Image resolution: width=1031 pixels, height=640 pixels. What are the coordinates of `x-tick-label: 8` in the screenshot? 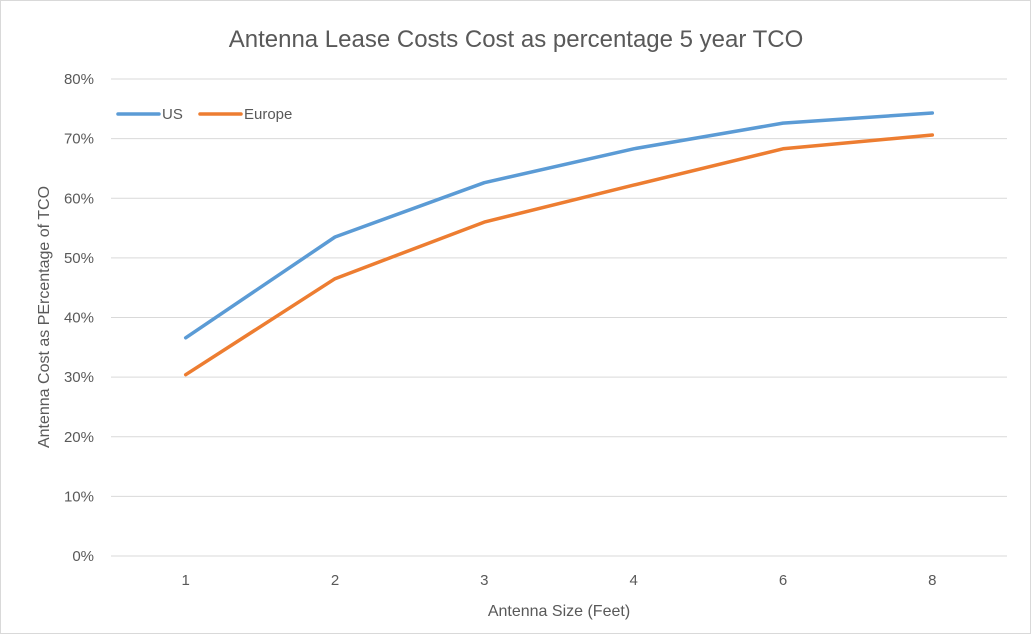 It's located at (932, 580).